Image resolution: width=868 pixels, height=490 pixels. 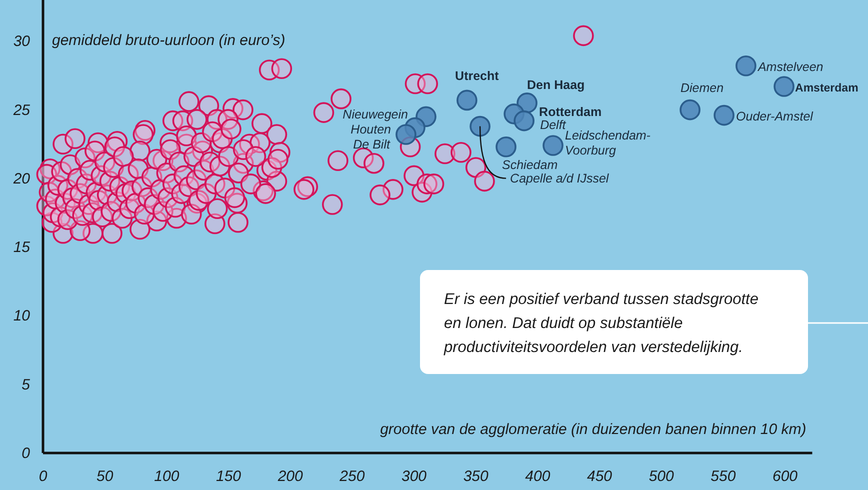 What do you see at coordinates (570, 111) in the screenshot?
I see `annotation: Rotterdam` at bounding box center [570, 111].